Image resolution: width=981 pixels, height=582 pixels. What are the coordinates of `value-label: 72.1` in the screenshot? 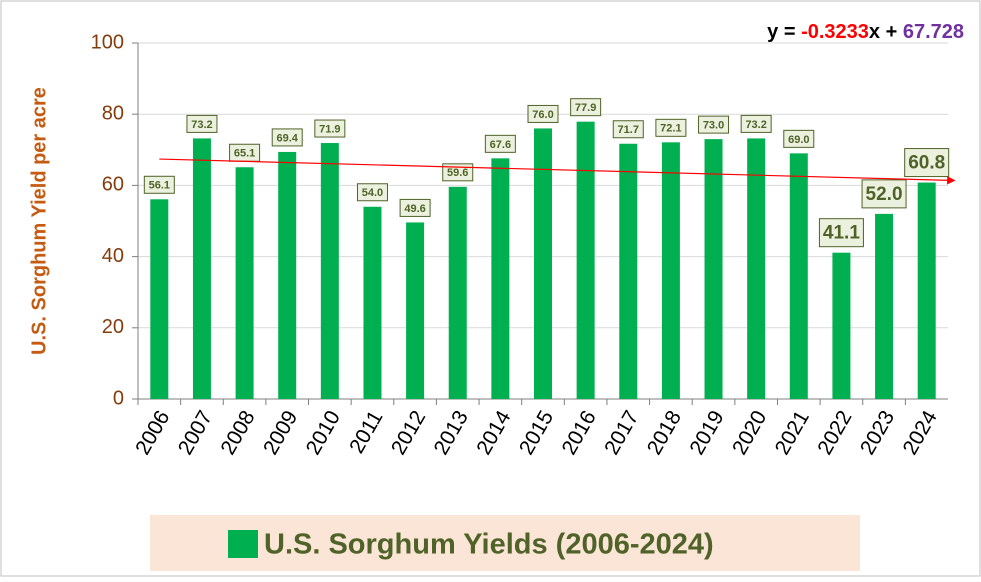 It's located at (670, 129).